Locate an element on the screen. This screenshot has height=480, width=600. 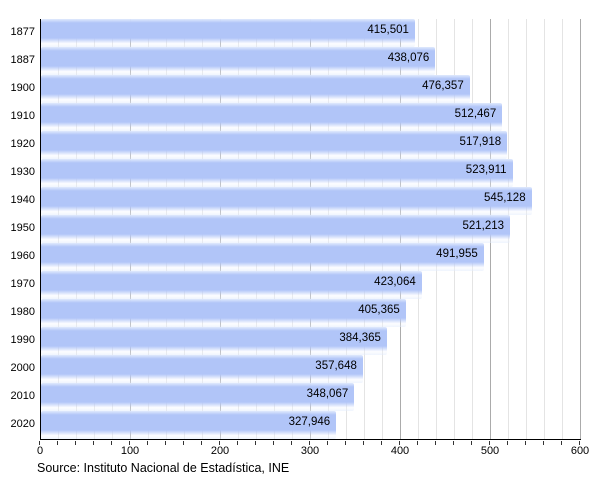
bar-2020: 327,946 is located at coordinates (189, 425).